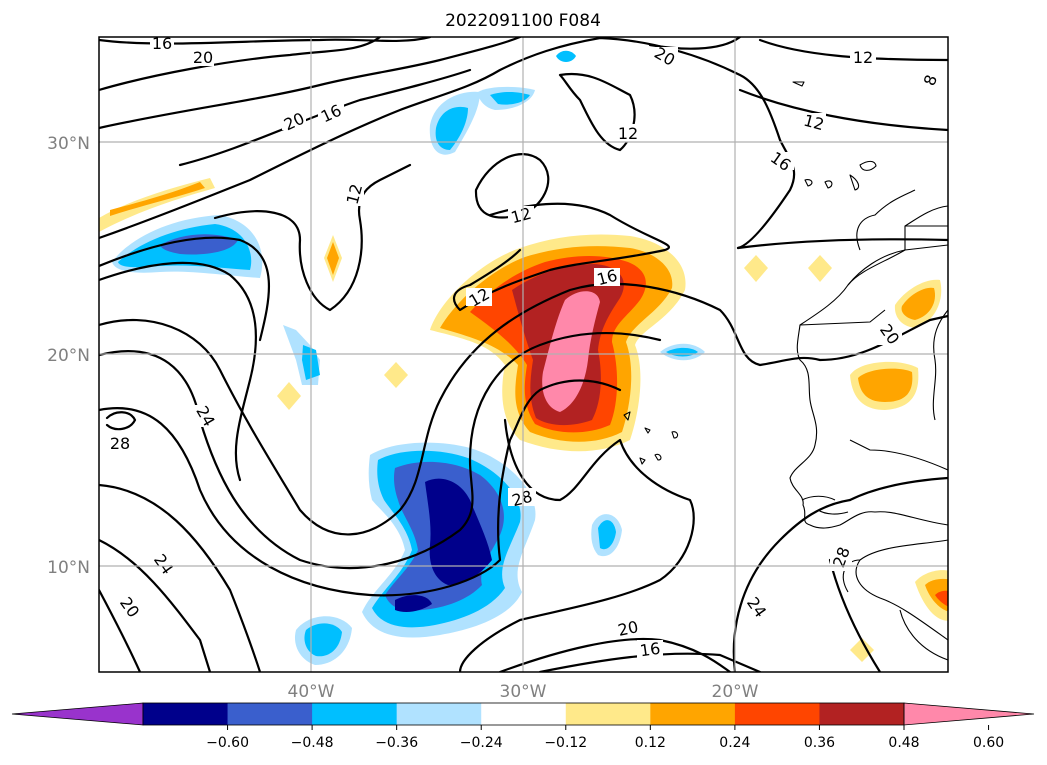  Describe the element at coordinates (481, 743) in the screenshot. I see `colorbar-tick-label: −0.24` at that location.